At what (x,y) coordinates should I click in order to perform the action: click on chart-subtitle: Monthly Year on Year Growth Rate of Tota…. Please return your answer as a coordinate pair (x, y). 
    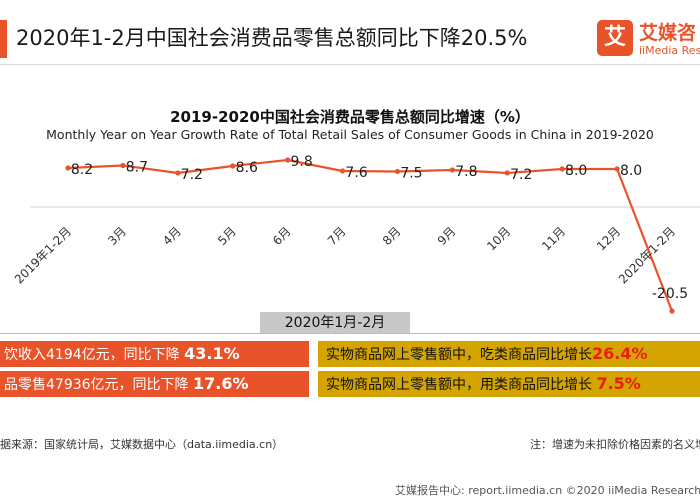
    Looking at the image, I should click on (350, 134).